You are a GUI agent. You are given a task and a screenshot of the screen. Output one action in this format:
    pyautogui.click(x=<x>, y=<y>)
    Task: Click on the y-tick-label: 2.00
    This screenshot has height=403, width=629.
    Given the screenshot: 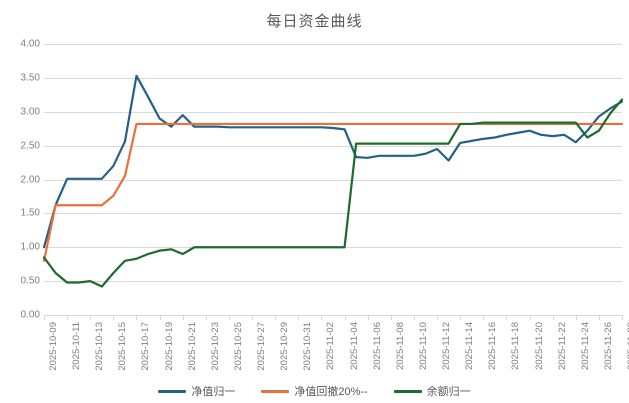 What is the action you would take?
    pyautogui.click(x=30, y=179)
    